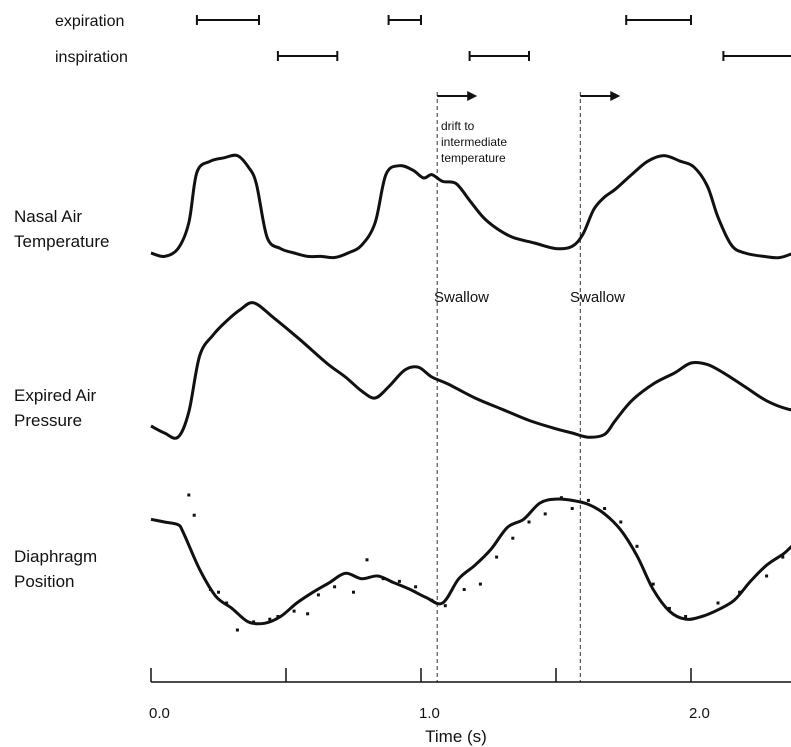 The height and width of the screenshot is (747, 791). Describe the element at coordinates (474, 142) in the screenshot. I see `annotation-line-2: intermediate` at that location.